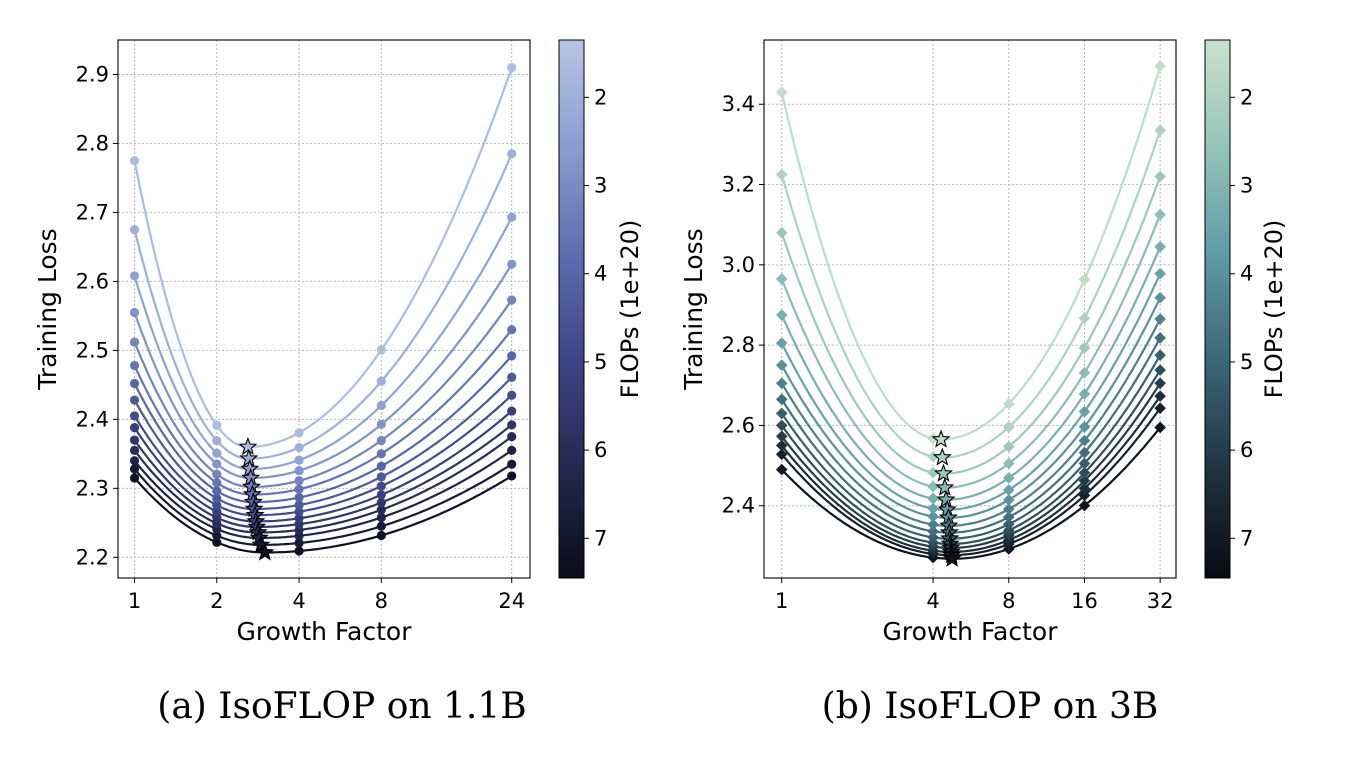 Image resolution: width=1356 pixels, height=770 pixels. What do you see at coordinates (1246, 362) in the screenshot?
I see `colorbar-tick-label-b-5: 5` at bounding box center [1246, 362].